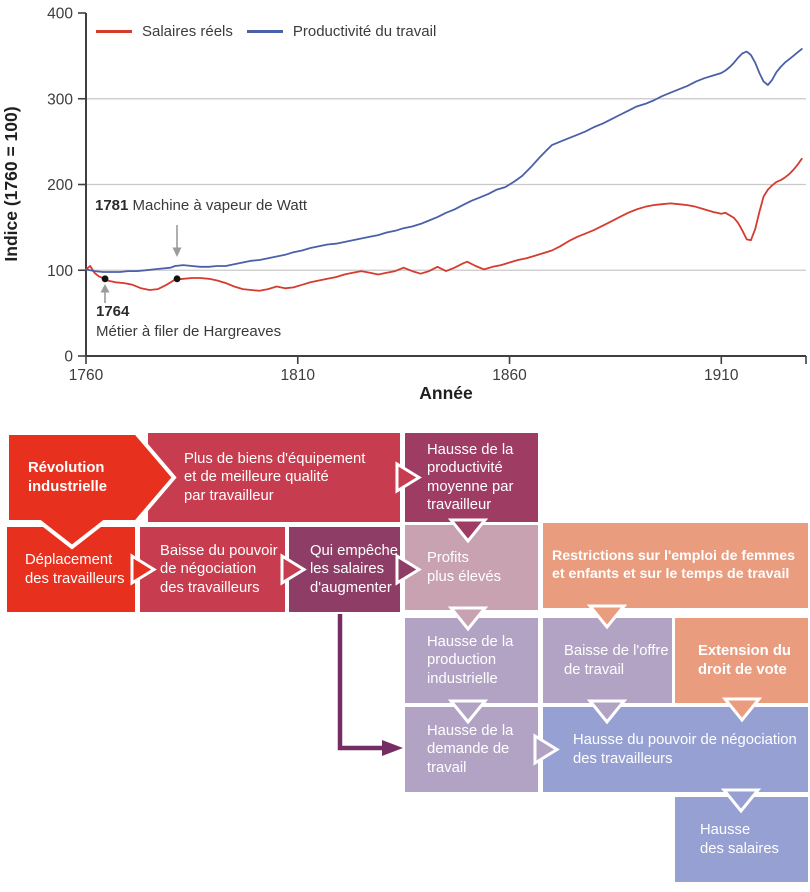 The width and height of the screenshot is (810, 892). What do you see at coordinates (607, 712) in the screenshot?
I see `arrow-offre-to-pouvoir-icon` at bounding box center [607, 712].